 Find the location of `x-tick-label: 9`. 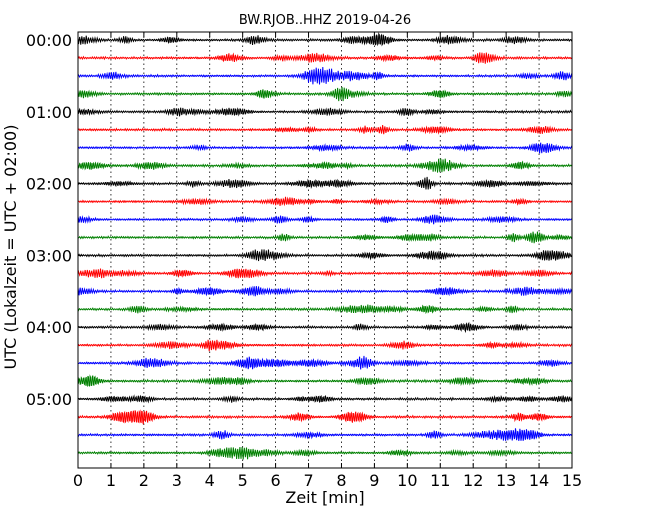

x-tick-label: 9 is located at coordinates (374, 480).